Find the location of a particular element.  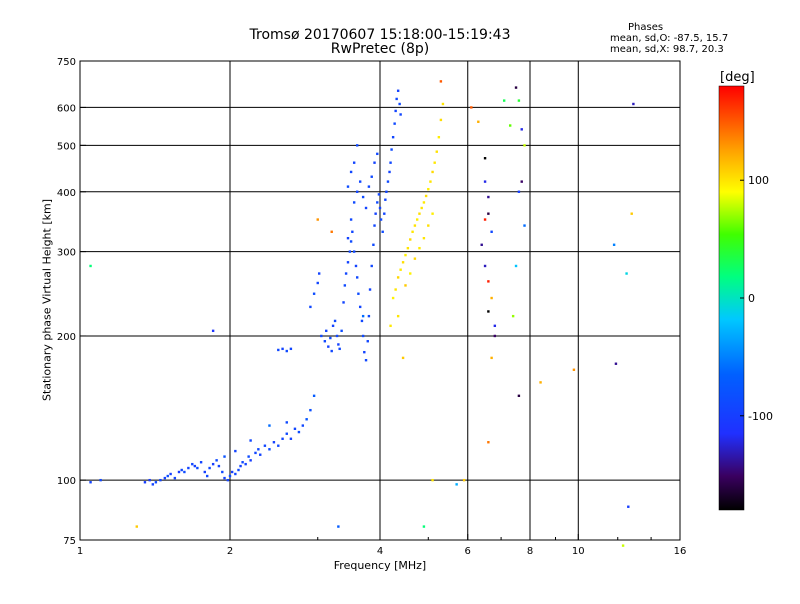

colorbar-label: [deg] is located at coordinates (737, 77).